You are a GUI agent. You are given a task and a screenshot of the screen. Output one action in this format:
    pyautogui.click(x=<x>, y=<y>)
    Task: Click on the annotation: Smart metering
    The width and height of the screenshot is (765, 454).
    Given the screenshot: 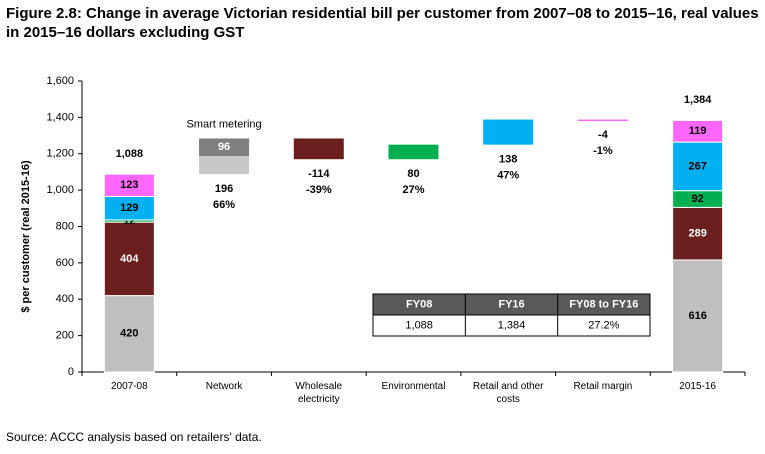 What is the action you would take?
    pyautogui.click(x=223, y=124)
    